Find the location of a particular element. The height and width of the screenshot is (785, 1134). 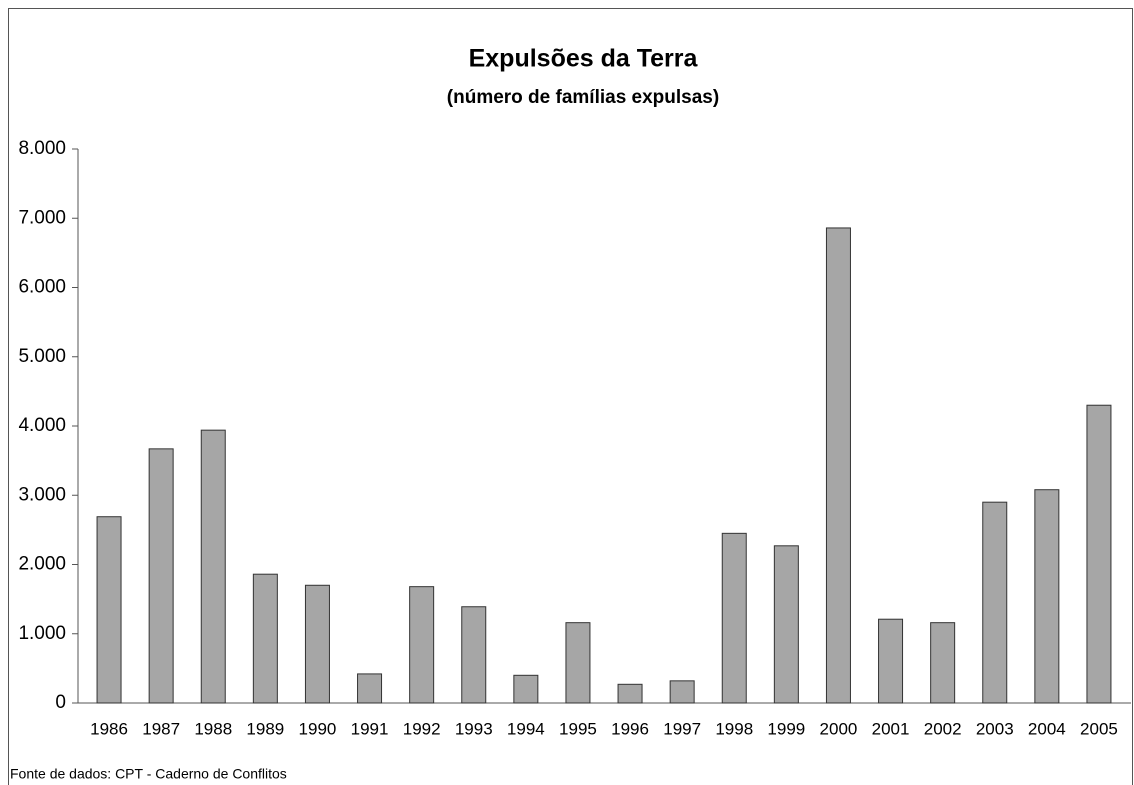

y-tick-label: 2.000 is located at coordinates (42, 564).